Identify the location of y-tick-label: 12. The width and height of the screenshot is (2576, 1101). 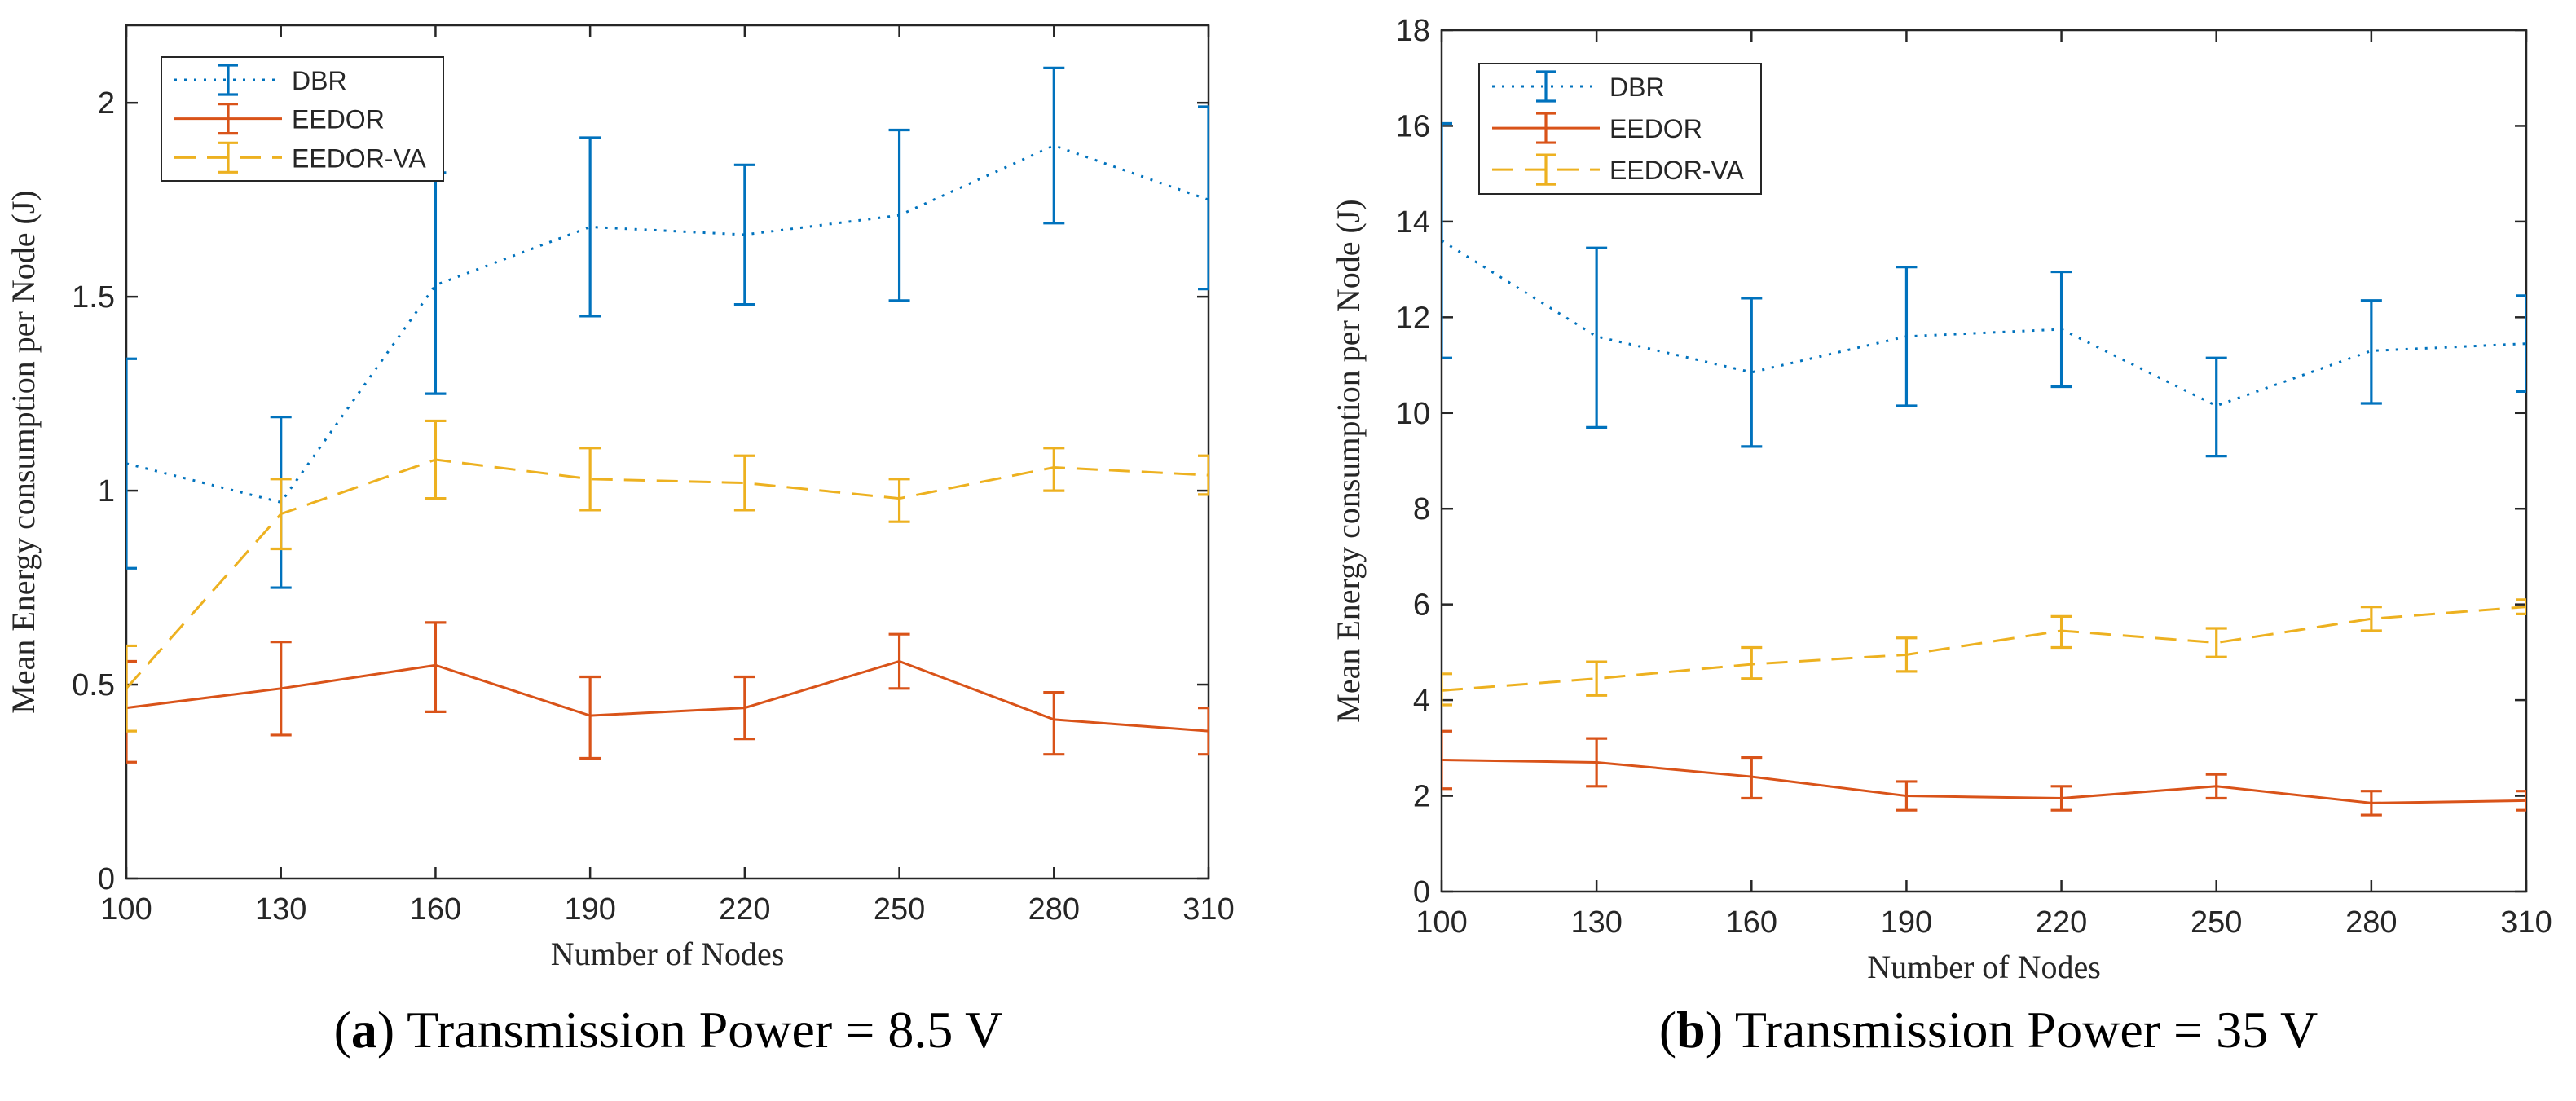
(1413, 318).